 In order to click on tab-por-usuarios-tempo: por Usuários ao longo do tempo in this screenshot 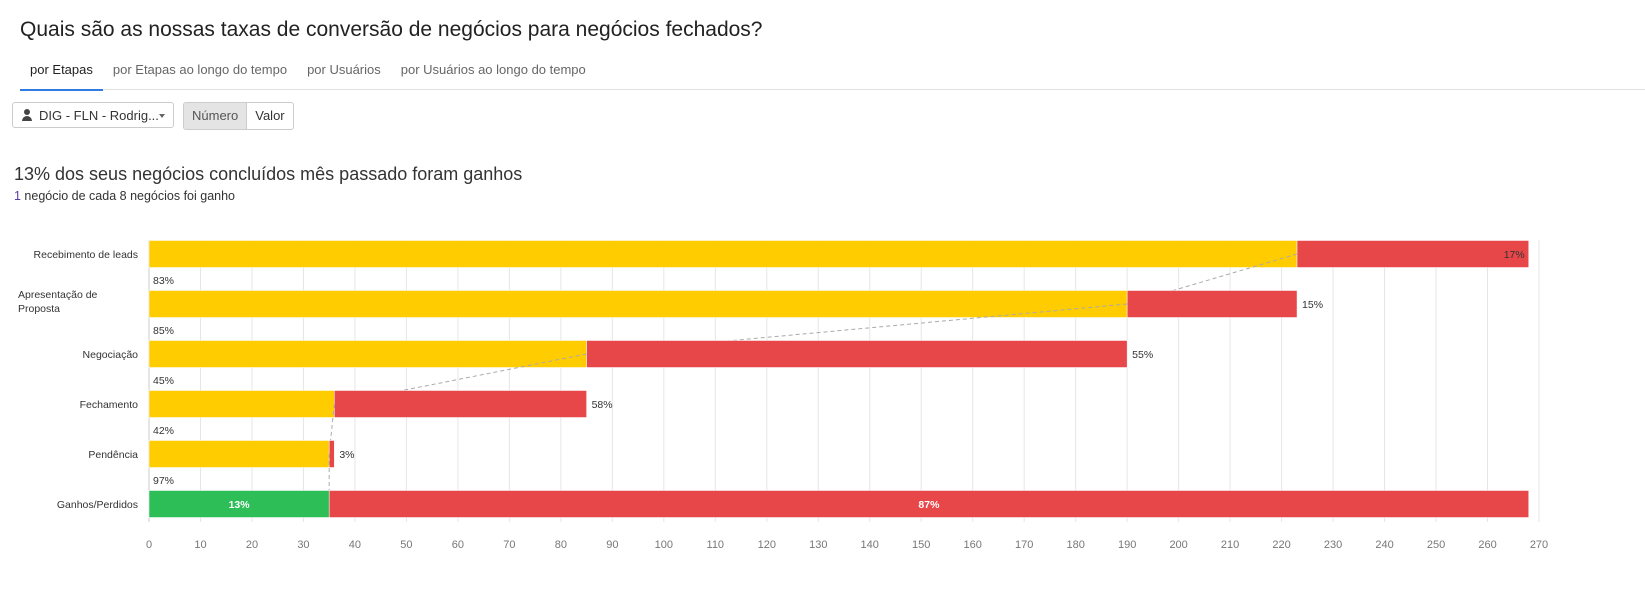, I will do `click(493, 69)`.